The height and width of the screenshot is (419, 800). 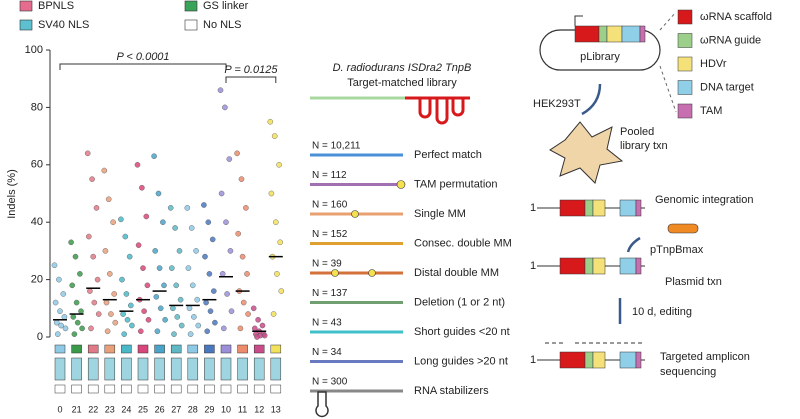 What do you see at coordinates (440, 214) in the screenshot?
I see `row-label: Single MM` at bounding box center [440, 214].